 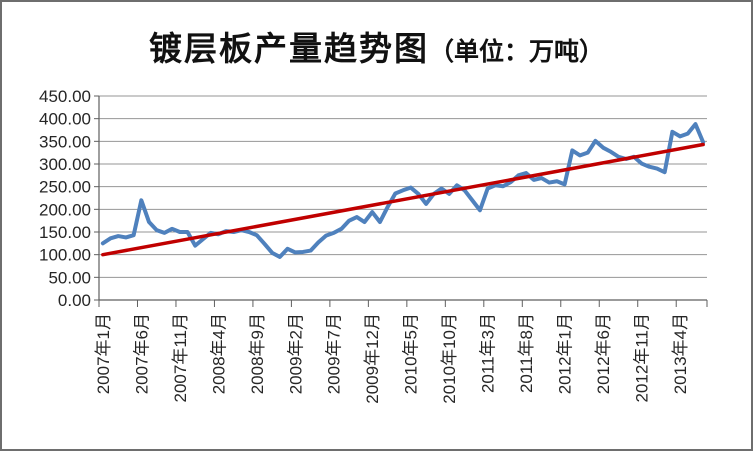 What do you see at coordinates (488, 353) in the screenshot?
I see `x-tick-label: 2011年3月` at bounding box center [488, 353].